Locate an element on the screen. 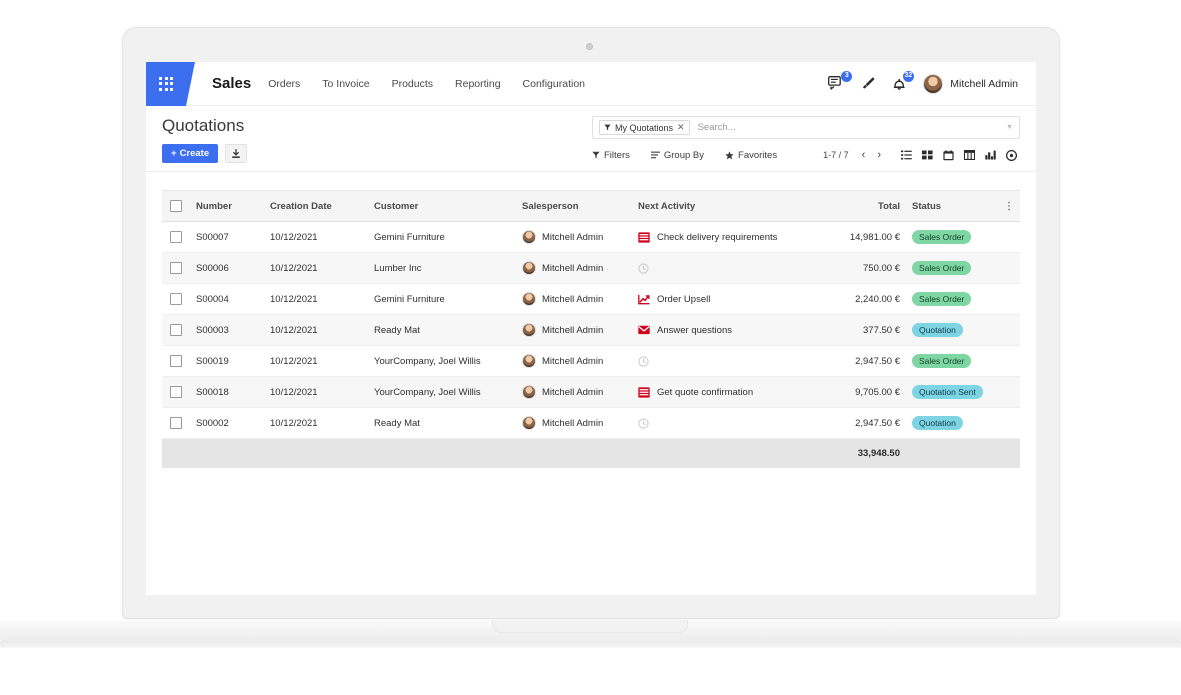 Image resolution: width=1181 pixels, height=695 pixels. cell-next-activity: Answer questions is located at coordinates (723, 330).